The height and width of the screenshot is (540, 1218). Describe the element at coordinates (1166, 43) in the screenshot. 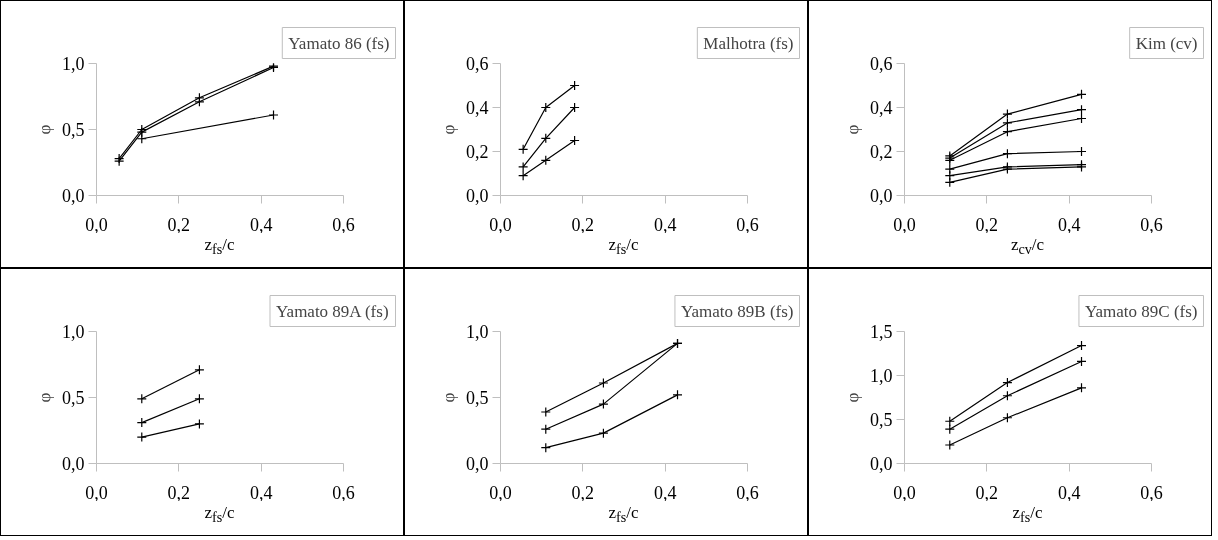

I see `chart-title: Kim (cv)` at that location.